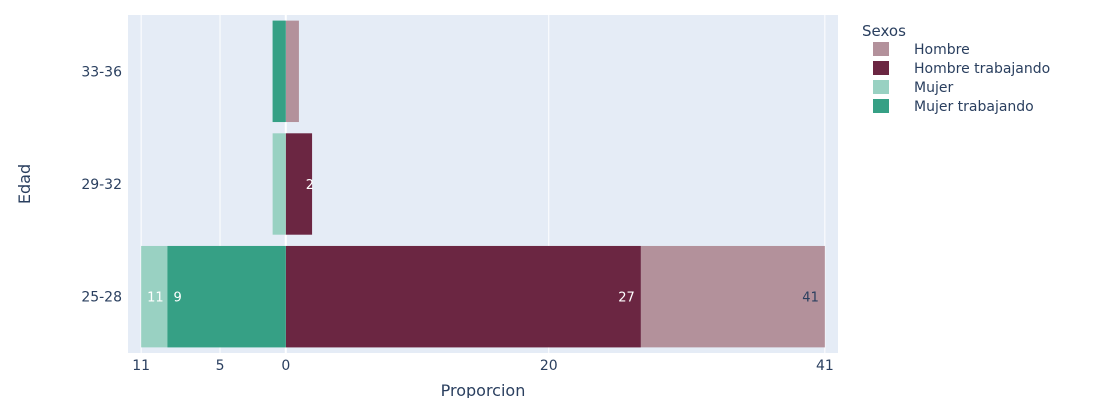 This screenshot has width=1105, height=398. Describe the element at coordinates (101, 298) in the screenshot. I see `y-tick-label: 25-28` at that location.